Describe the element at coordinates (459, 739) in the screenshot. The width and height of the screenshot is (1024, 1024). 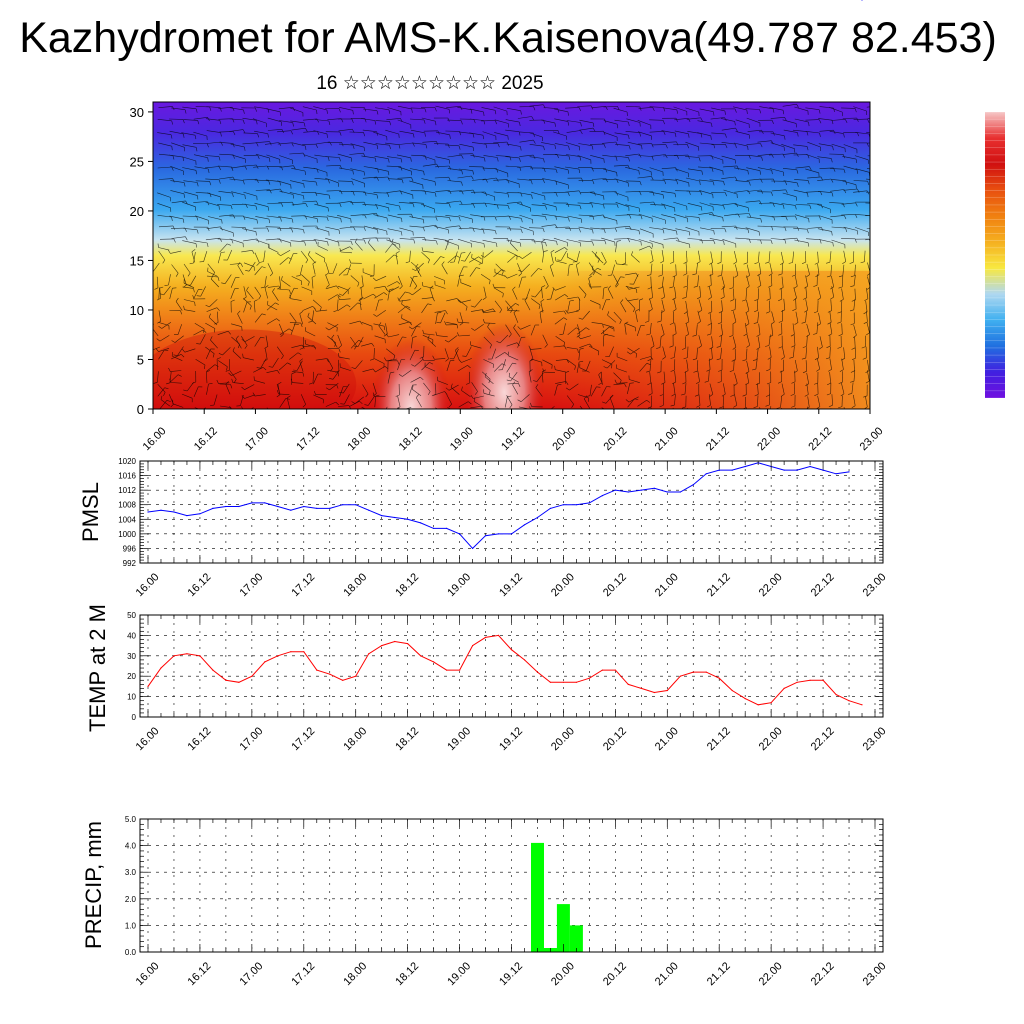
I see `x-tick-label: 19.00` at that location.